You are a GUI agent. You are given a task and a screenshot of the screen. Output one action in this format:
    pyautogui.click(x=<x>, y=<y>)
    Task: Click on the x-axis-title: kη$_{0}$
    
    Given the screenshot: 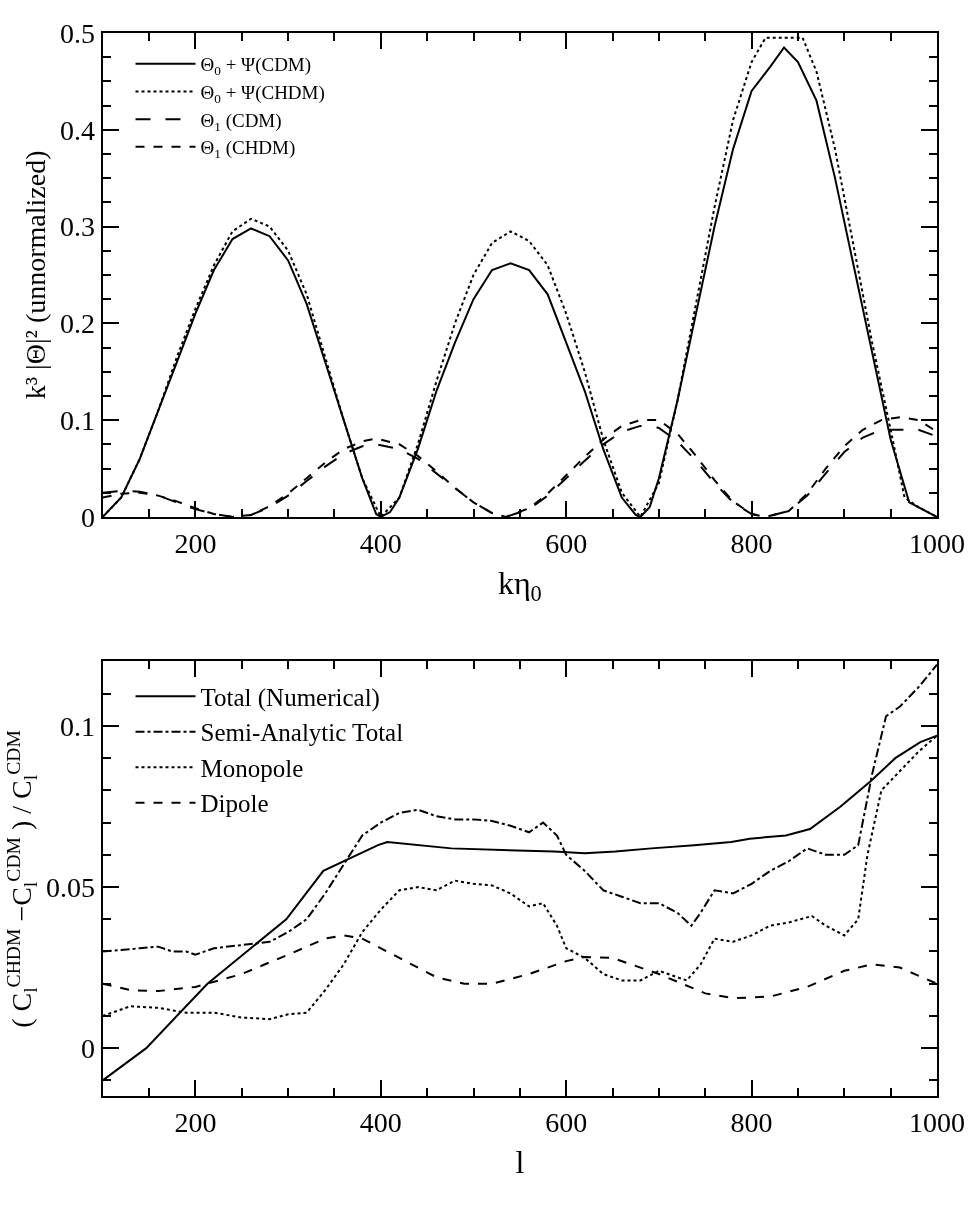 What is the action you would take?
    pyautogui.click(x=519, y=585)
    